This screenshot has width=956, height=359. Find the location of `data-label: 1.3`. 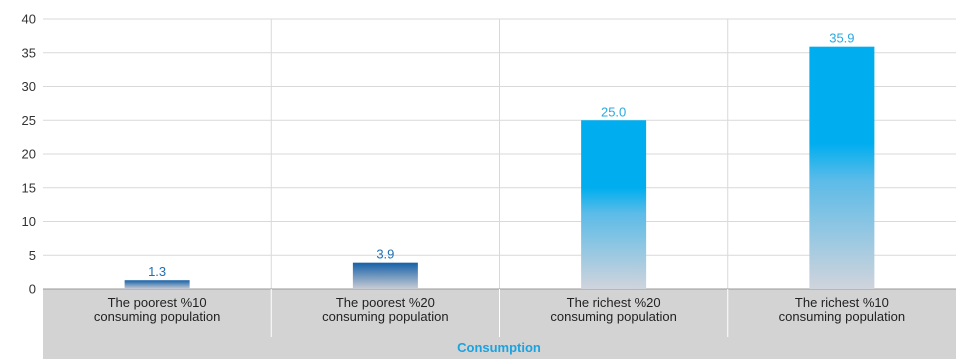

data-label: 1.3 is located at coordinates (157, 271).